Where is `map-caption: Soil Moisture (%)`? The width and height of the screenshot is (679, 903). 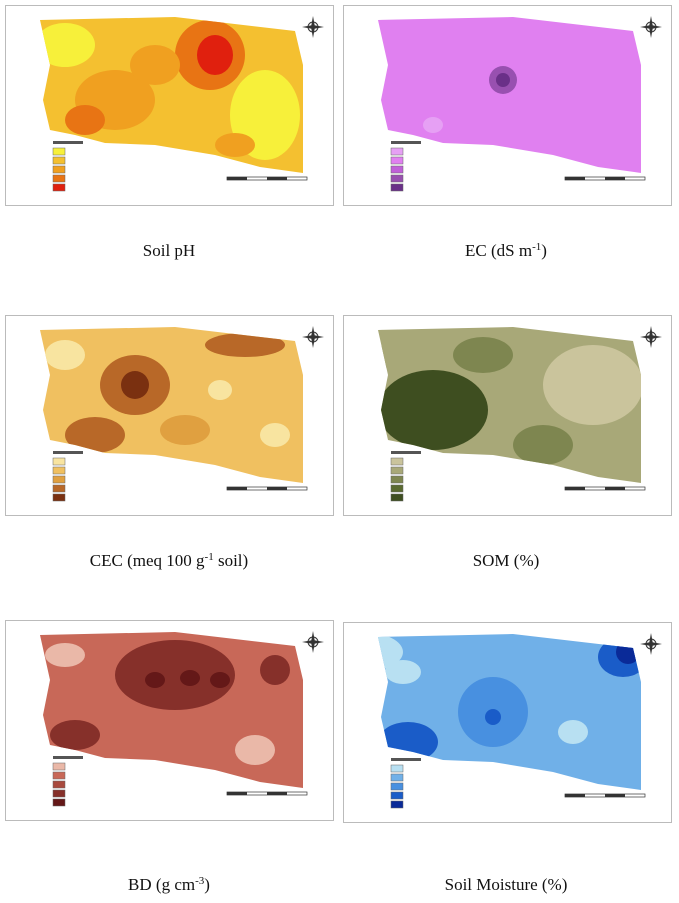 map-caption: Soil Moisture (%) is located at coordinates (506, 884).